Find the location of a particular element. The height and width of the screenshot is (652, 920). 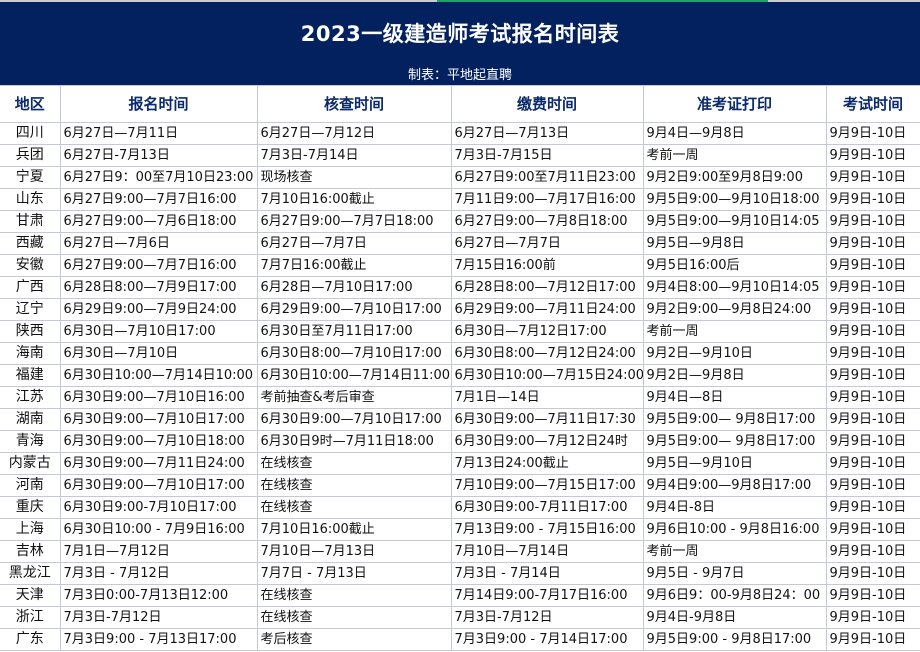

cell-registration-time: 6月28日8:00—7月9日17:00 is located at coordinates (158, 287).